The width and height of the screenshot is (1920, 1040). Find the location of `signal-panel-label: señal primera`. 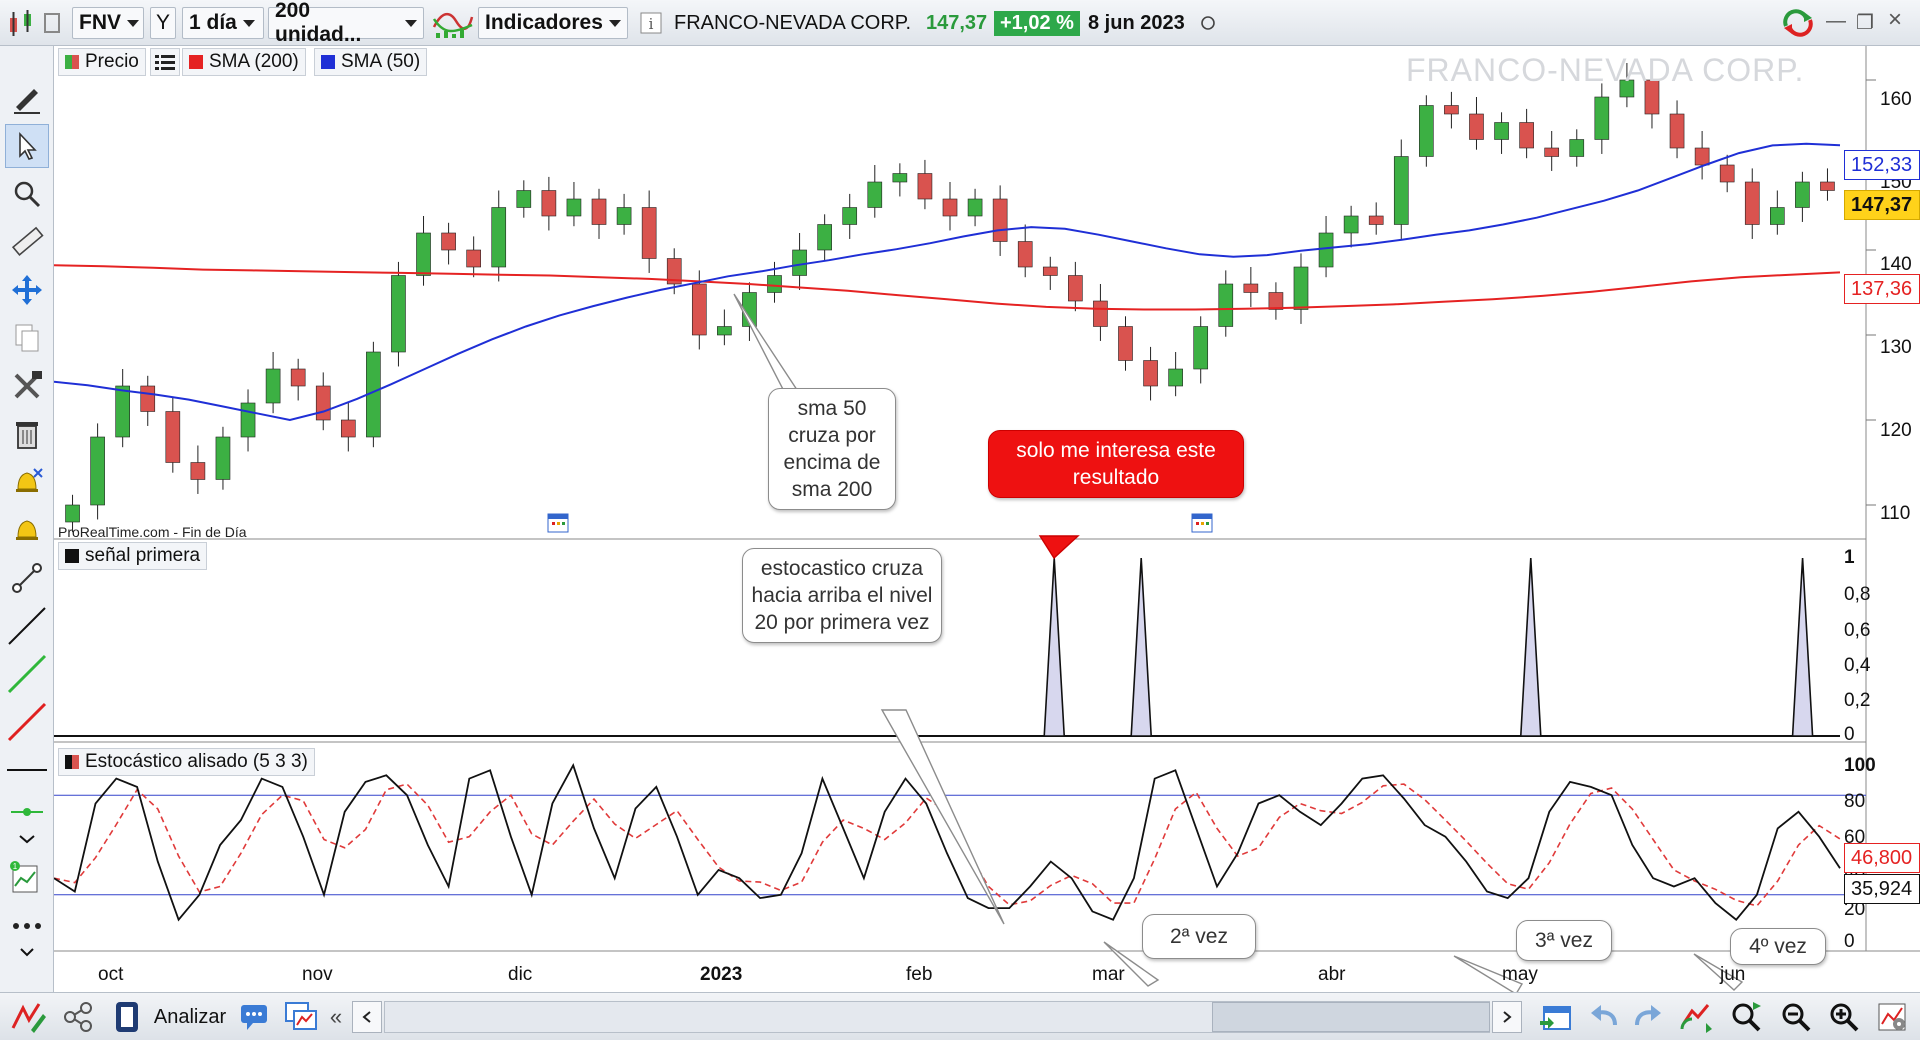

signal-panel-label: señal primera is located at coordinates (143, 555).